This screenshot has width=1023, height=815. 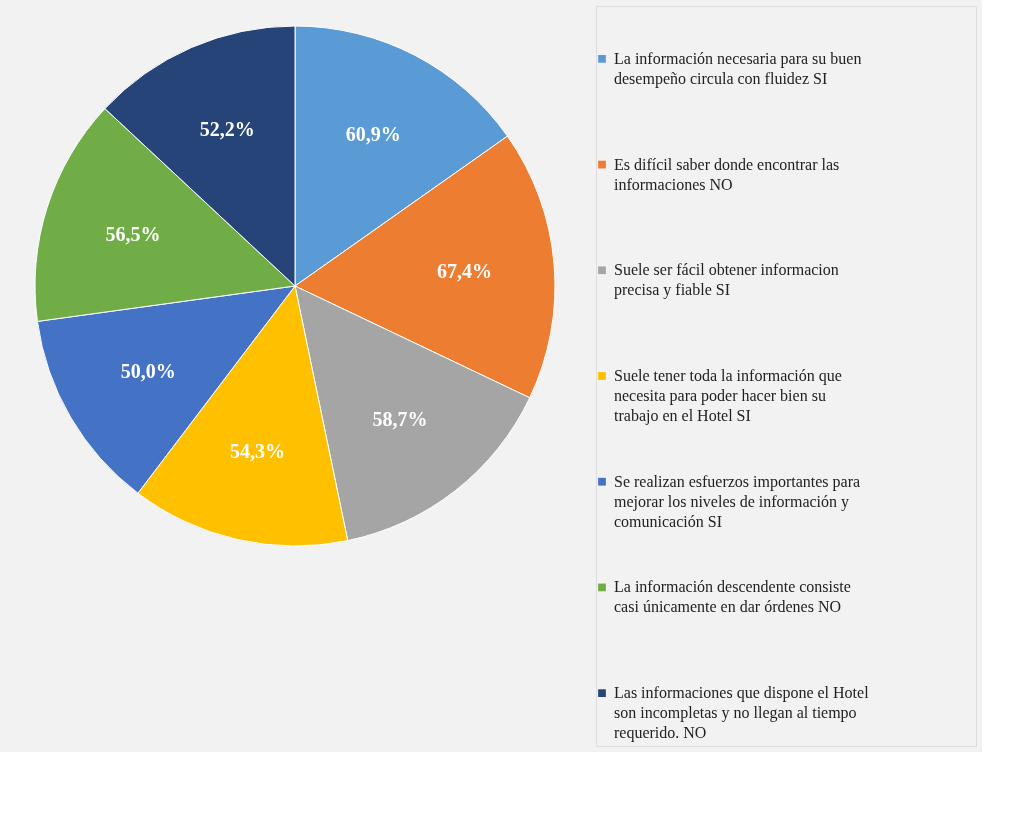 What do you see at coordinates (148, 370) in the screenshot?
I see `data-label: 50,0%` at bounding box center [148, 370].